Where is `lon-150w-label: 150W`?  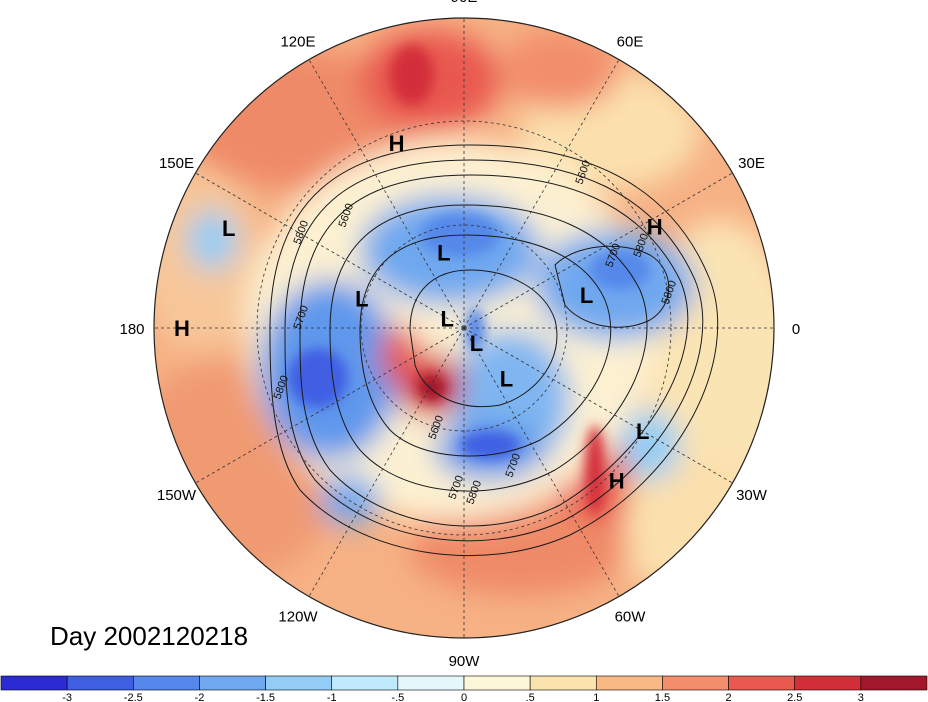 lon-150w-label: 150W is located at coordinates (177, 495).